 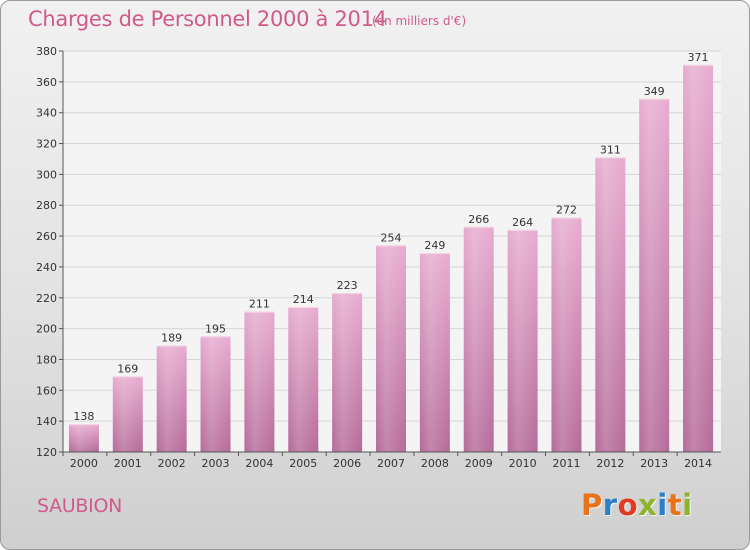 What do you see at coordinates (523, 463) in the screenshot?
I see `x-tick-label: 2010` at bounding box center [523, 463].